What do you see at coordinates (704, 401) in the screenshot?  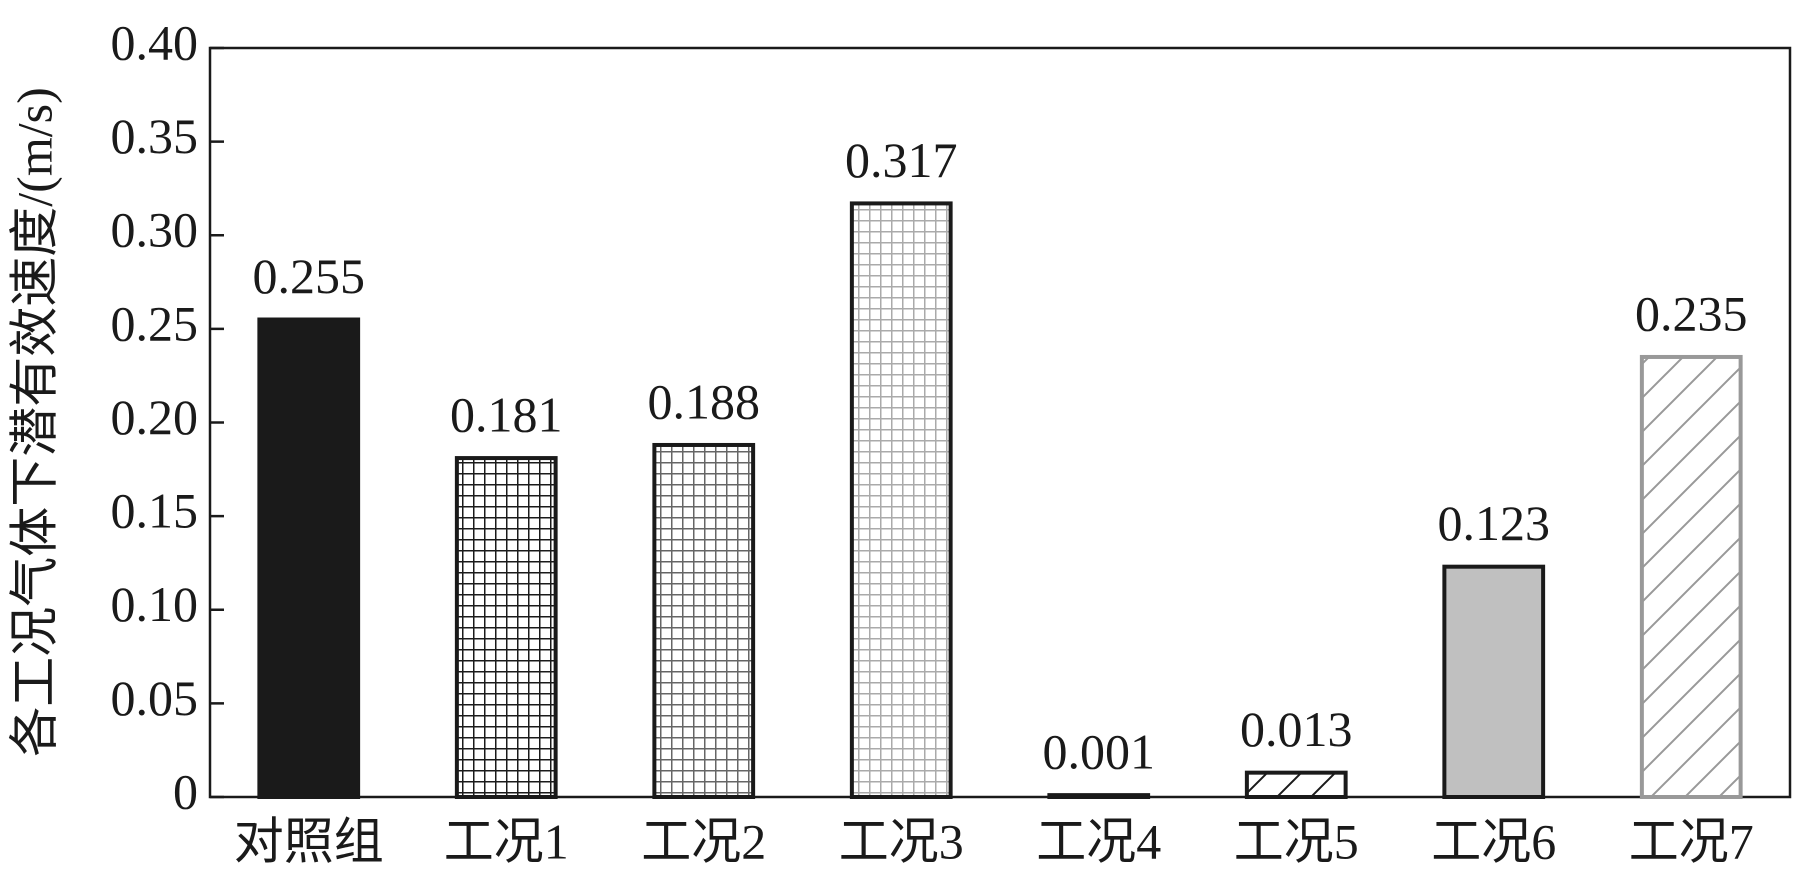 I see `data-label: 0.188` at bounding box center [704, 401].